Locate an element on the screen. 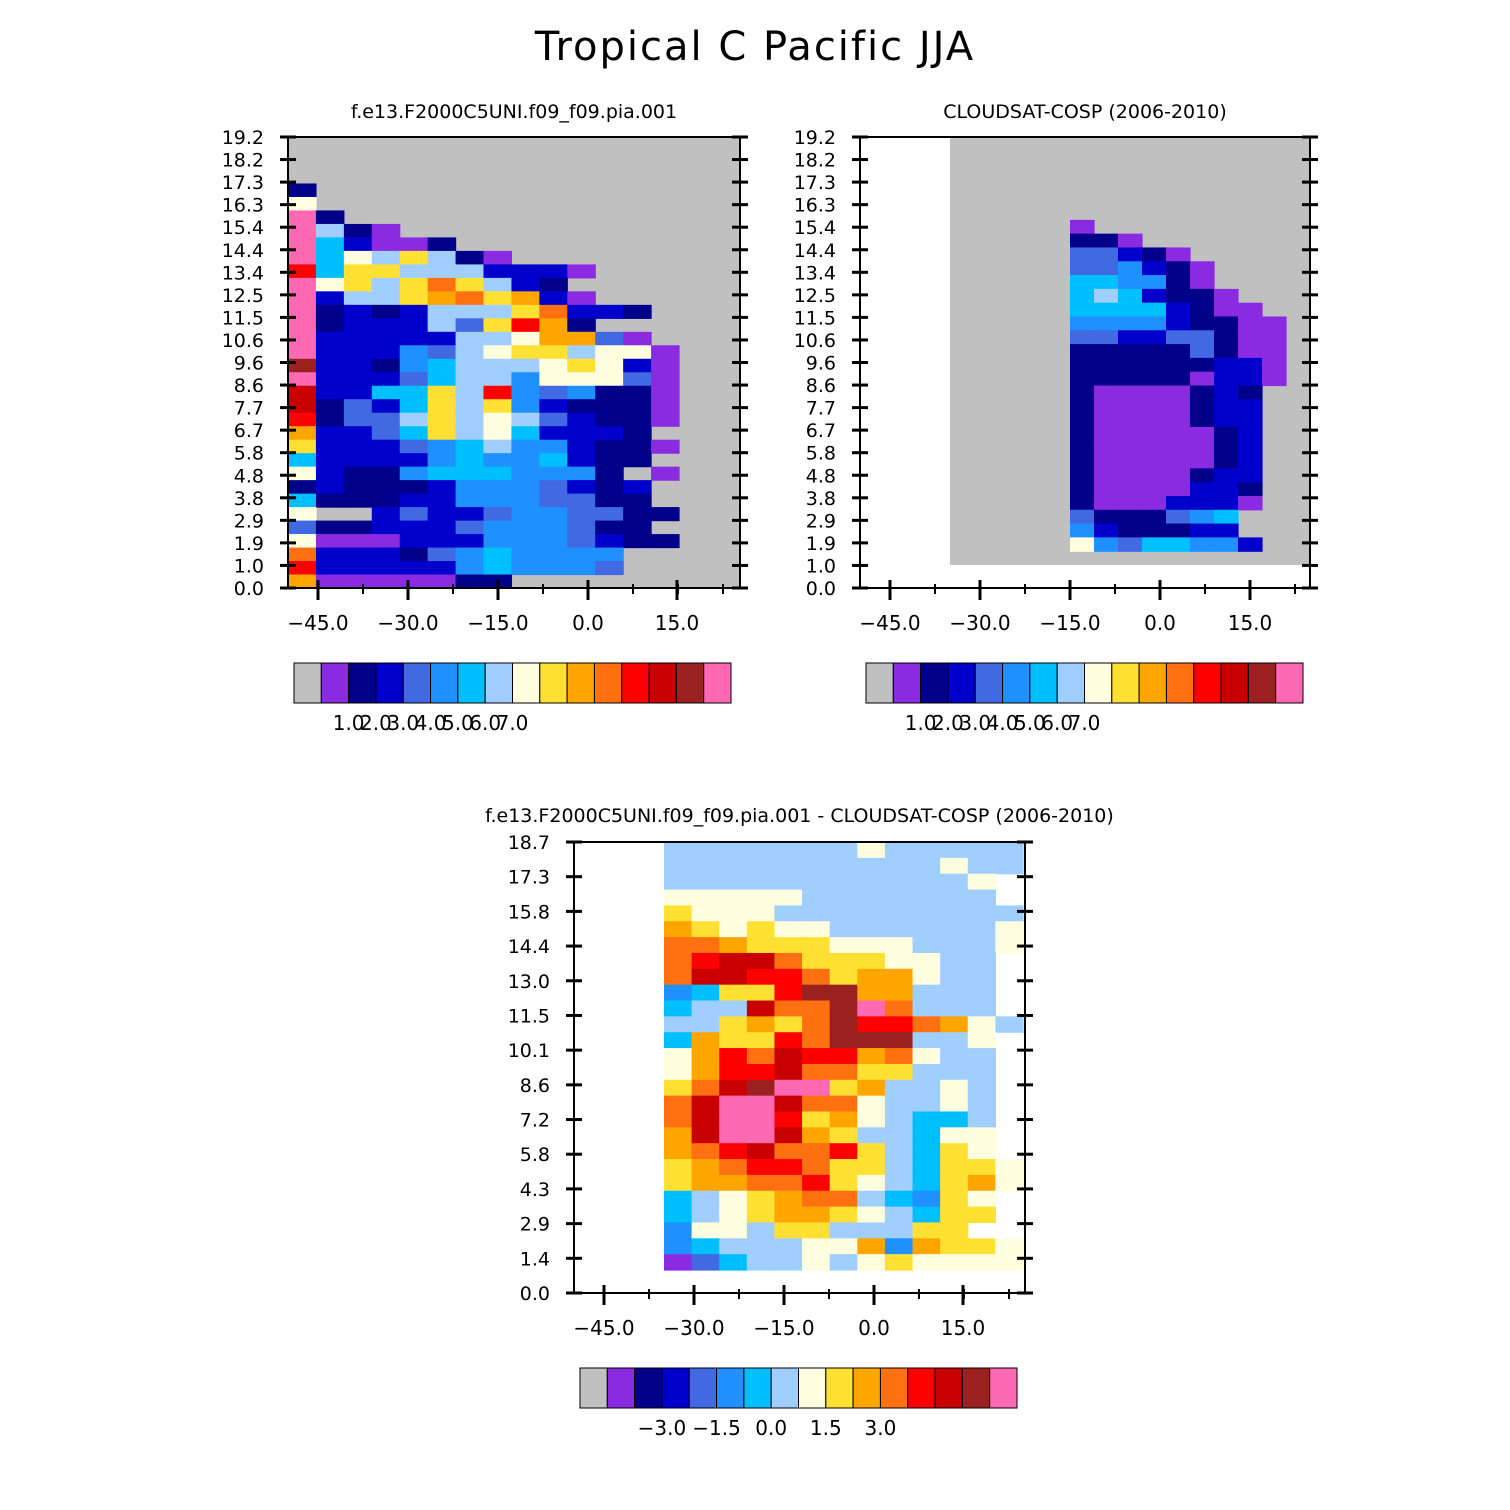 The image size is (1510, 1510). colorbar-label: −3.0 is located at coordinates (662, 1428).